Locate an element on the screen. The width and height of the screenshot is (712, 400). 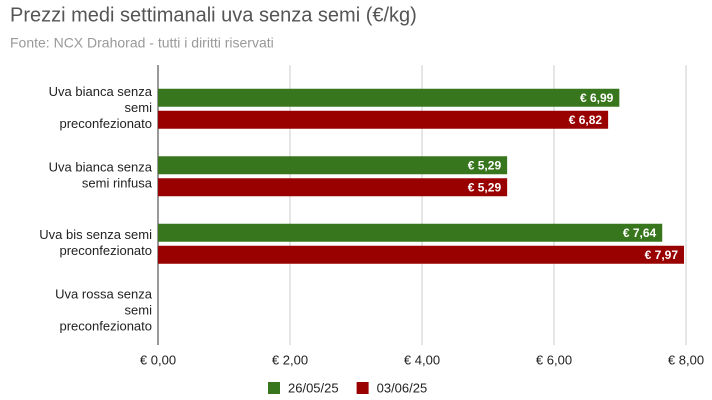
y-tick-label: Uva bis senza semi preconfezionato is located at coordinates (95, 242).